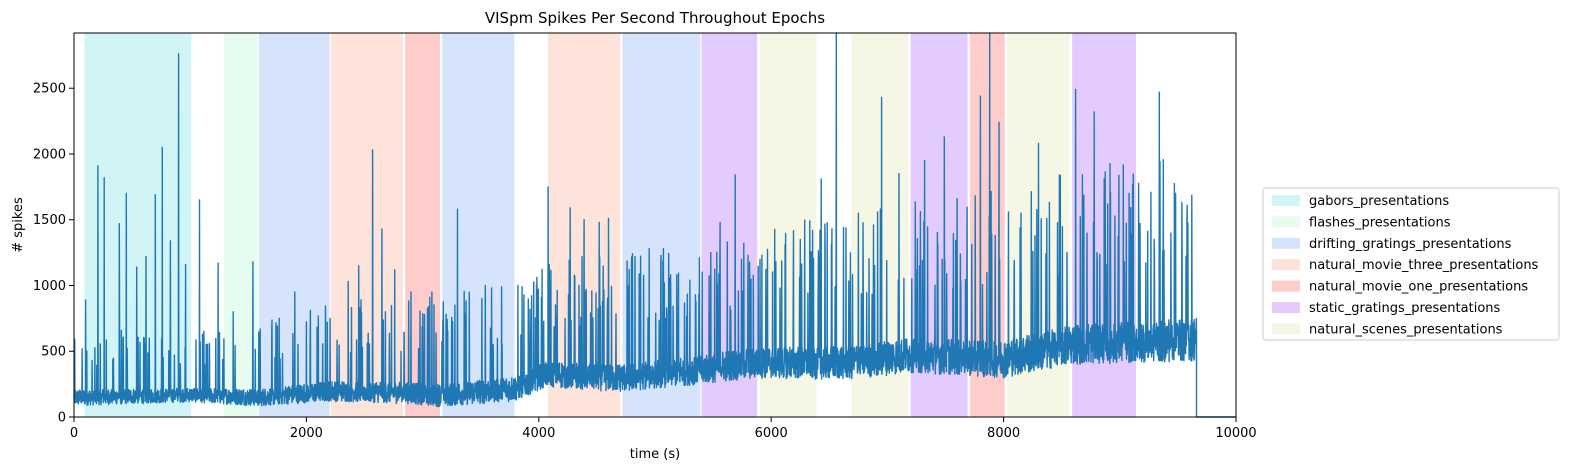 This screenshot has width=1569, height=474. I want to click on y-tick-label: 2000, so click(49, 154).